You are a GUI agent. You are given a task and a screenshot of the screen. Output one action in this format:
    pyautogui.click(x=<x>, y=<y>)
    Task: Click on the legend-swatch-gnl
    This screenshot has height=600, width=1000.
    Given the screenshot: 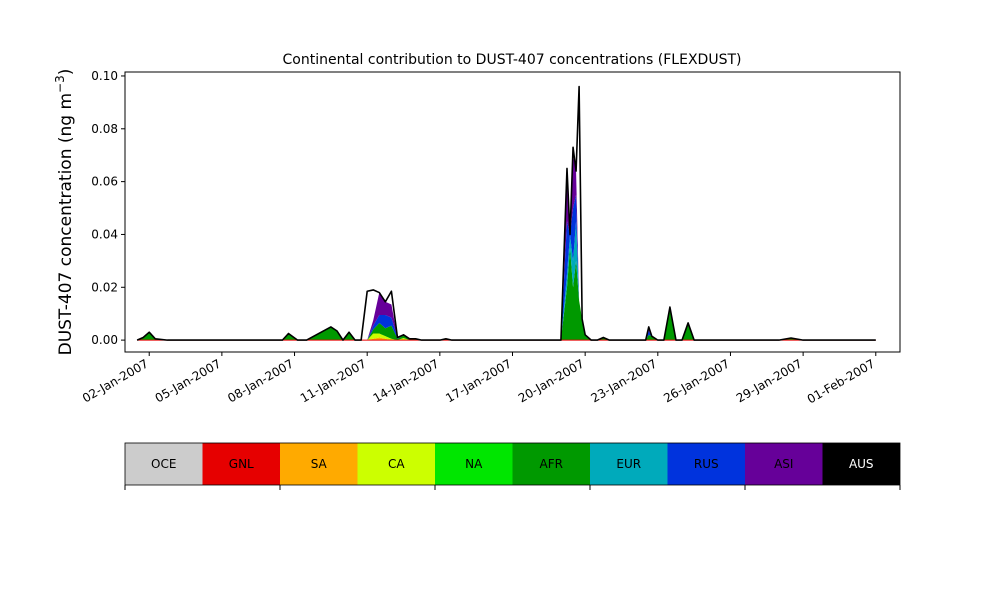 What is the action you would take?
    pyautogui.click(x=241, y=464)
    